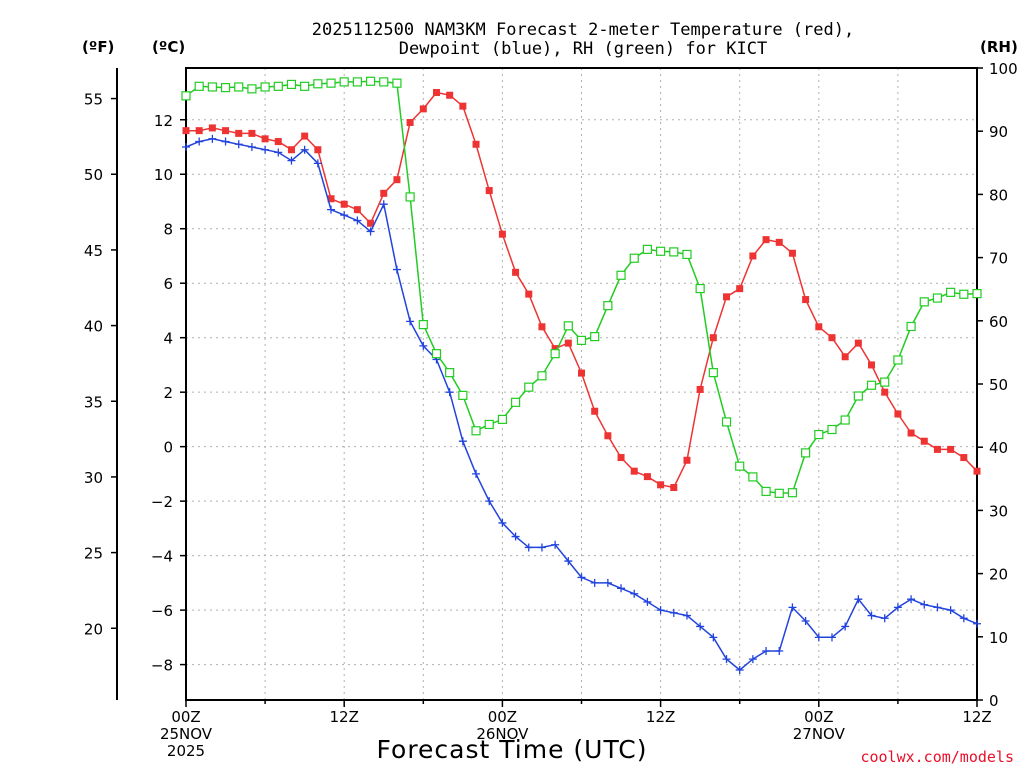 Image resolution: width=1024 pixels, height=768 pixels. Describe the element at coordinates (93, 554) in the screenshot. I see `fahrenheit-tick-label: 25` at that location.